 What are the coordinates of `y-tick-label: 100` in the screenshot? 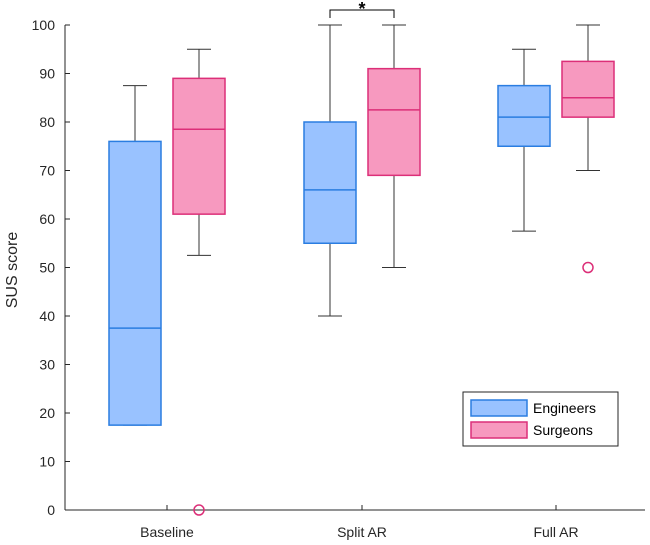 It's located at (44, 25).